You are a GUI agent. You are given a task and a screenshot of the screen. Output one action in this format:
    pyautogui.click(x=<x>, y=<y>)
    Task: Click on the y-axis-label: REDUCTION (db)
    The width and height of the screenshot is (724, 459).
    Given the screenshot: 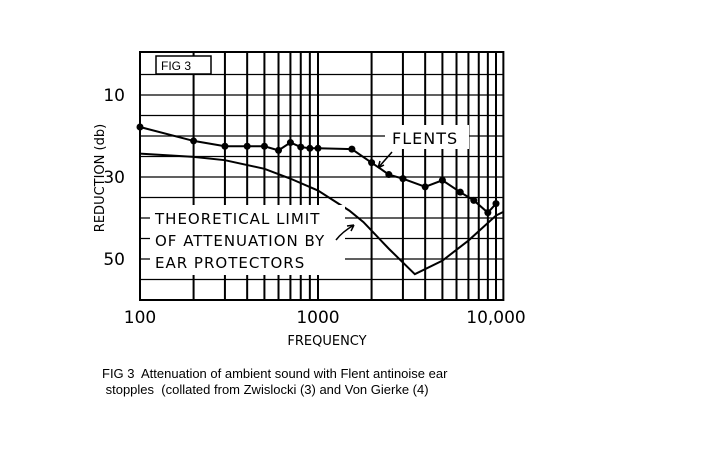 What is the action you would take?
    pyautogui.click(x=100, y=178)
    